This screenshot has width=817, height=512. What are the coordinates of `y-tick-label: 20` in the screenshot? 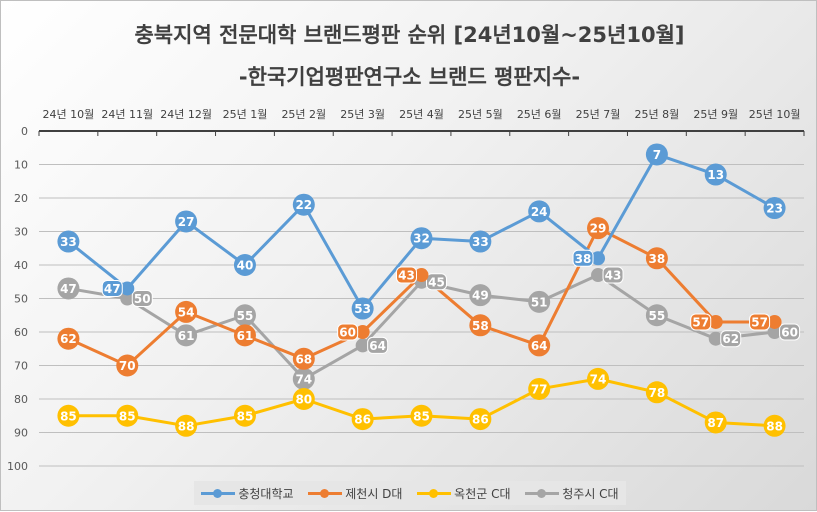 It's located at (21, 198).